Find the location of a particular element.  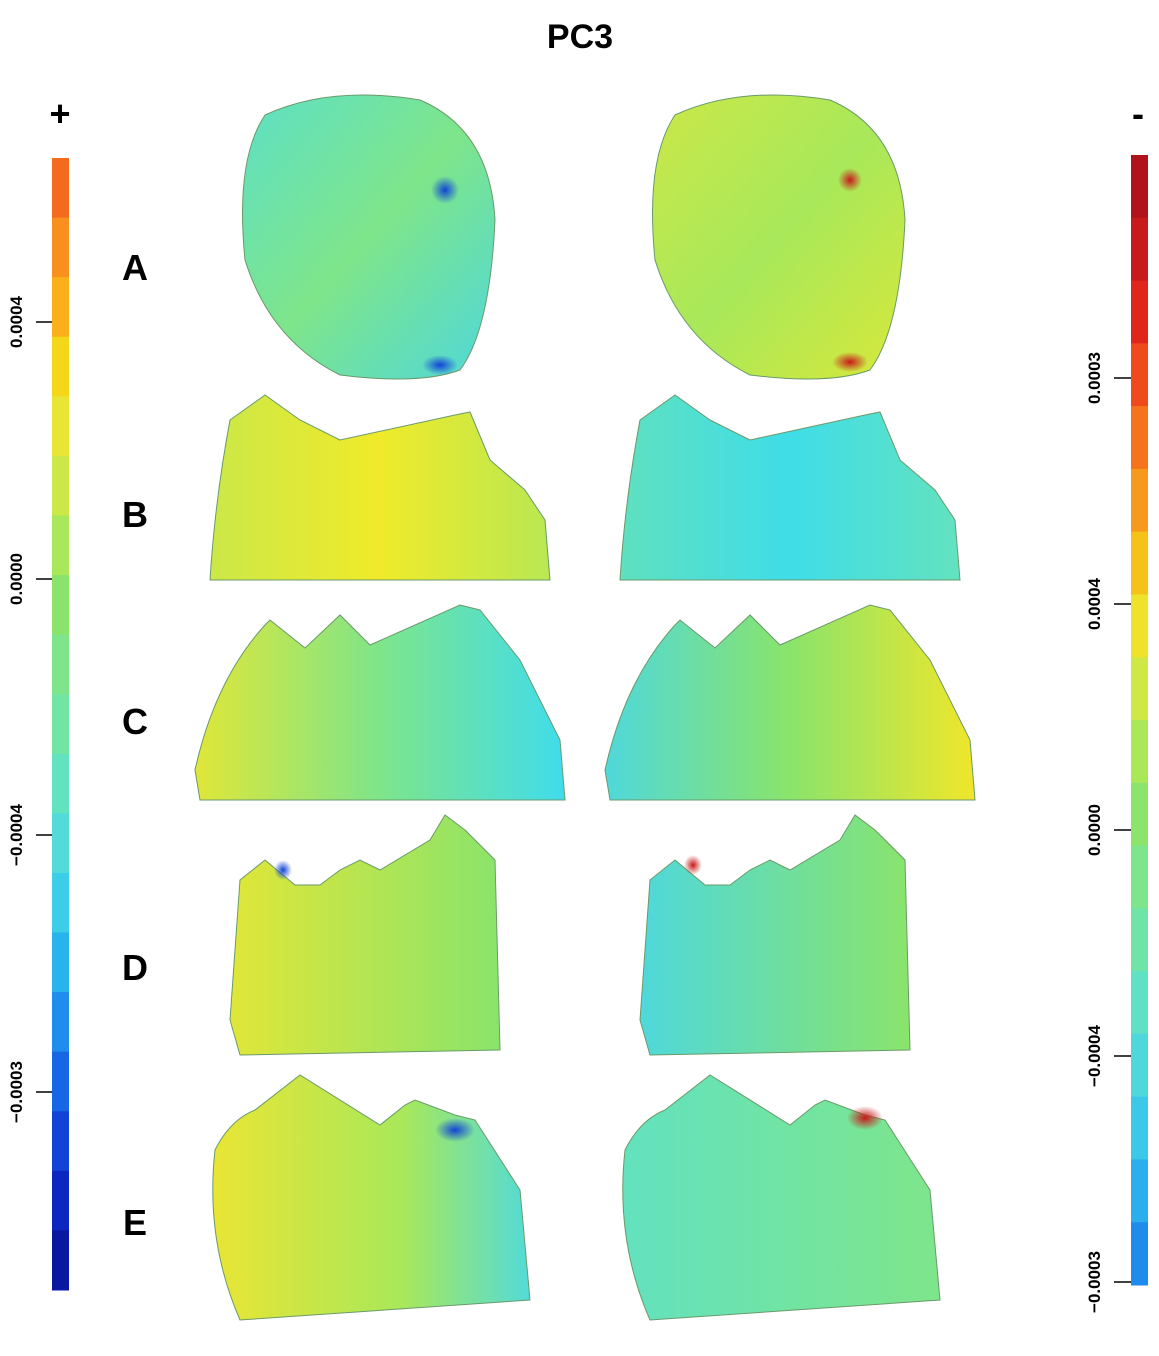

scale-sign: + is located at coordinates (59, 113).